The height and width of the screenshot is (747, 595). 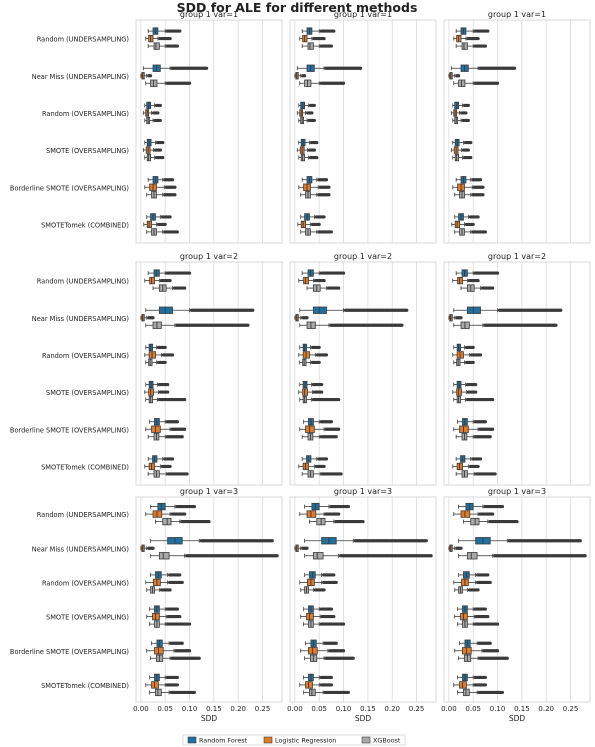 I want to click on method-label: SMOTETomek (COMBINED), so click(x=85, y=225).